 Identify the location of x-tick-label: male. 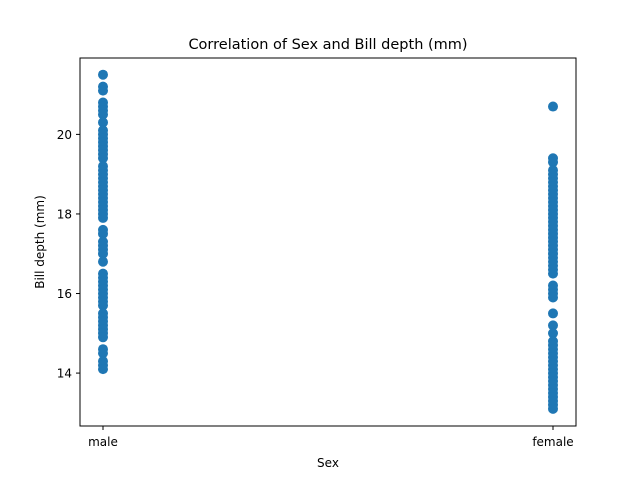
(103, 442).